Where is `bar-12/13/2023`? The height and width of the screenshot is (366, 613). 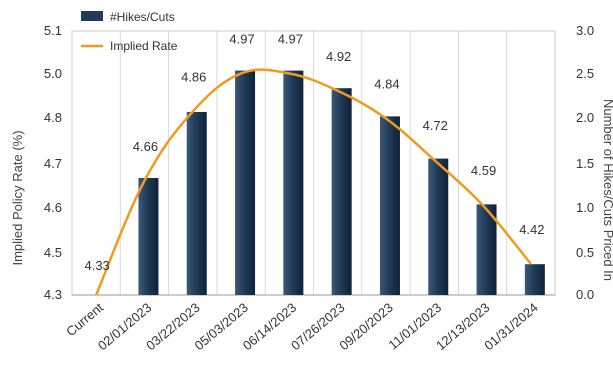 bar-12/13/2023 is located at coordinates (486, 249).